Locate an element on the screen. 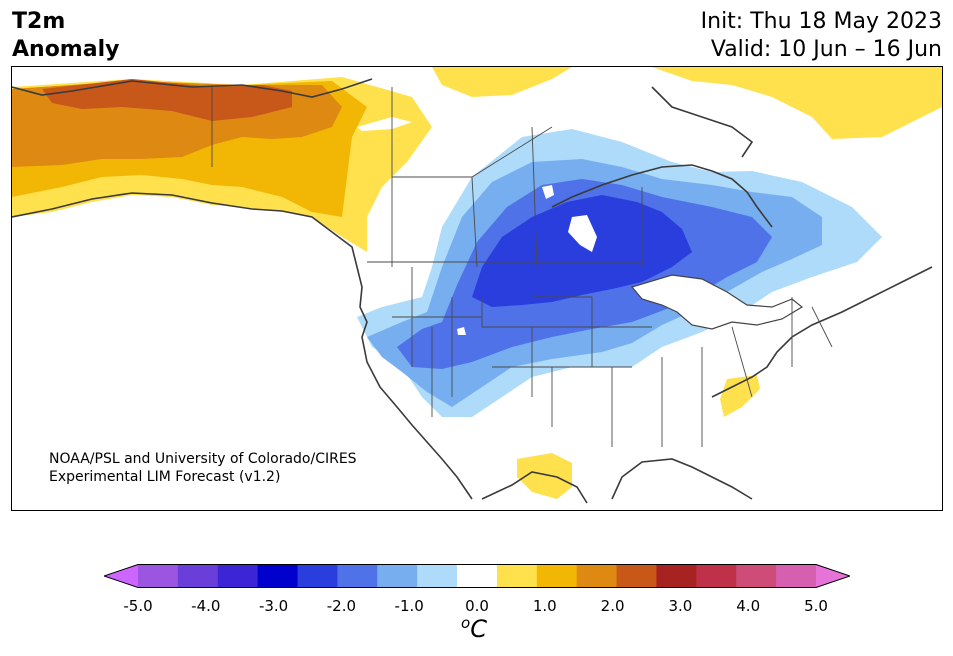 The width and height of the screenshot is (953, 656). colorbar-tick-label: 4.0 is located at coordinates (748, 606).